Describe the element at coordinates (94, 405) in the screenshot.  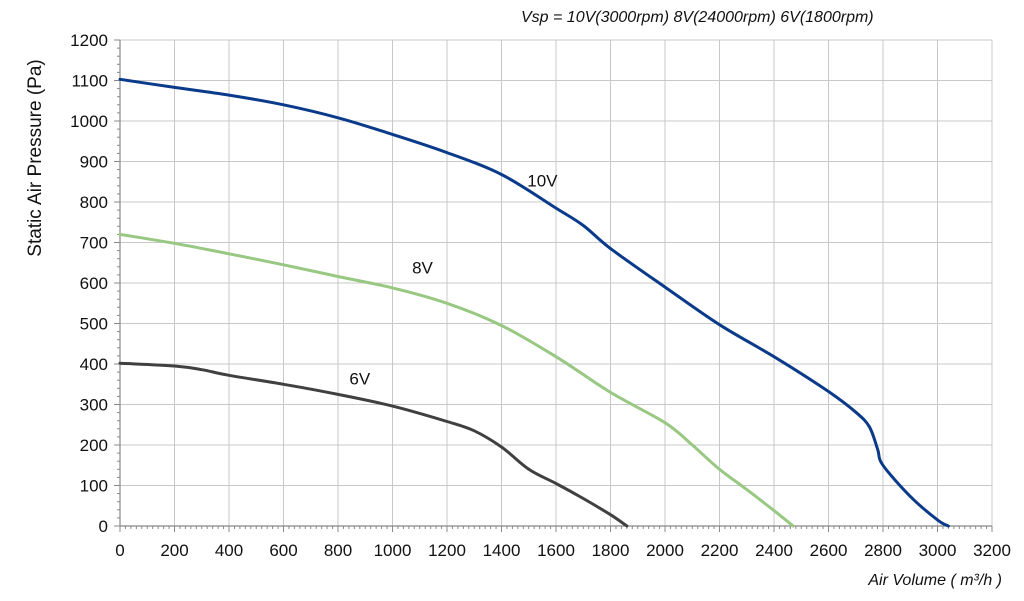
I see `y-tick-label: 300` at that location.